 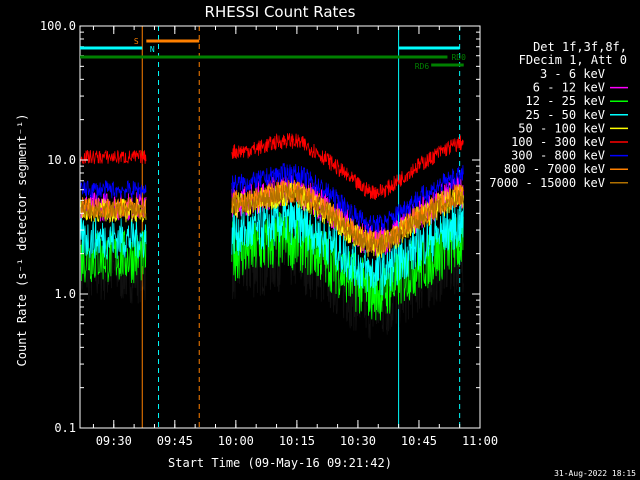 I want to click on x-tick-label: 10:45, so click(x=419, y=441).